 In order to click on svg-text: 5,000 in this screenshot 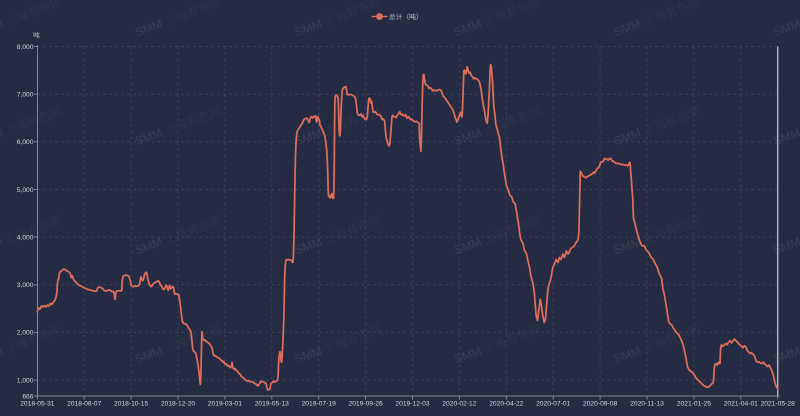, I will do `click(25, 190)`.